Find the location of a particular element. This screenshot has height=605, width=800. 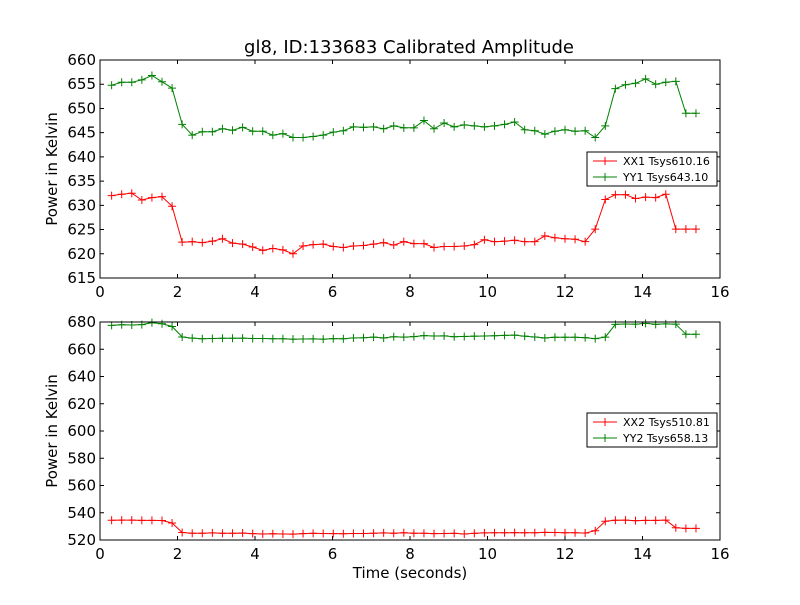

legend: XX2 Tsys510.81 YY2 Tsys658.13 is located at coordinates (652, 430).